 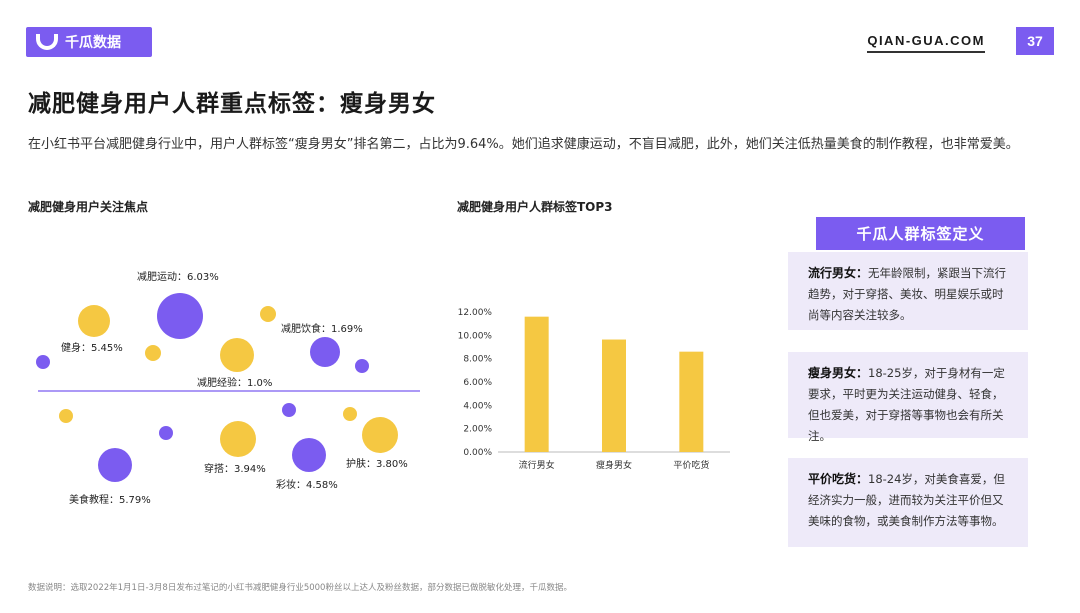 What do you see at coordinates (322, 328) in the screenshot?
I see `bubble-label: 减肥饮食：1.69%` at bounding box center [322, 328].